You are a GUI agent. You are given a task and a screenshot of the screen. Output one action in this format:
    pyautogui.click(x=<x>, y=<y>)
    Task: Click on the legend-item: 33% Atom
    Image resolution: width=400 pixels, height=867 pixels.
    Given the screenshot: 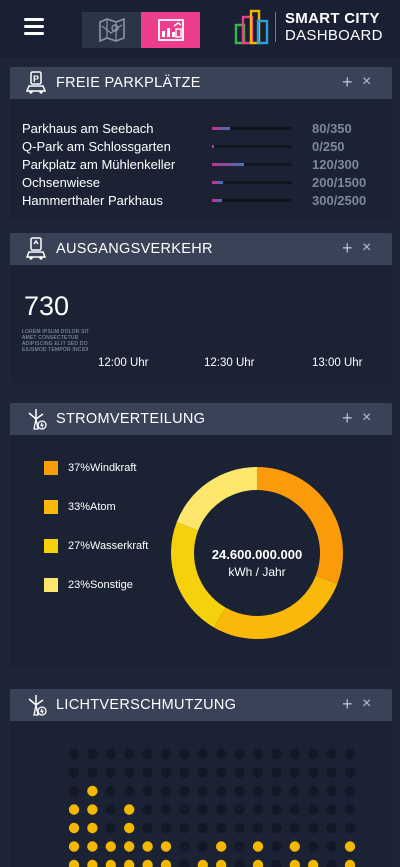 What is the action you would take?
    pyautogui.click(x=114, y=508)
    